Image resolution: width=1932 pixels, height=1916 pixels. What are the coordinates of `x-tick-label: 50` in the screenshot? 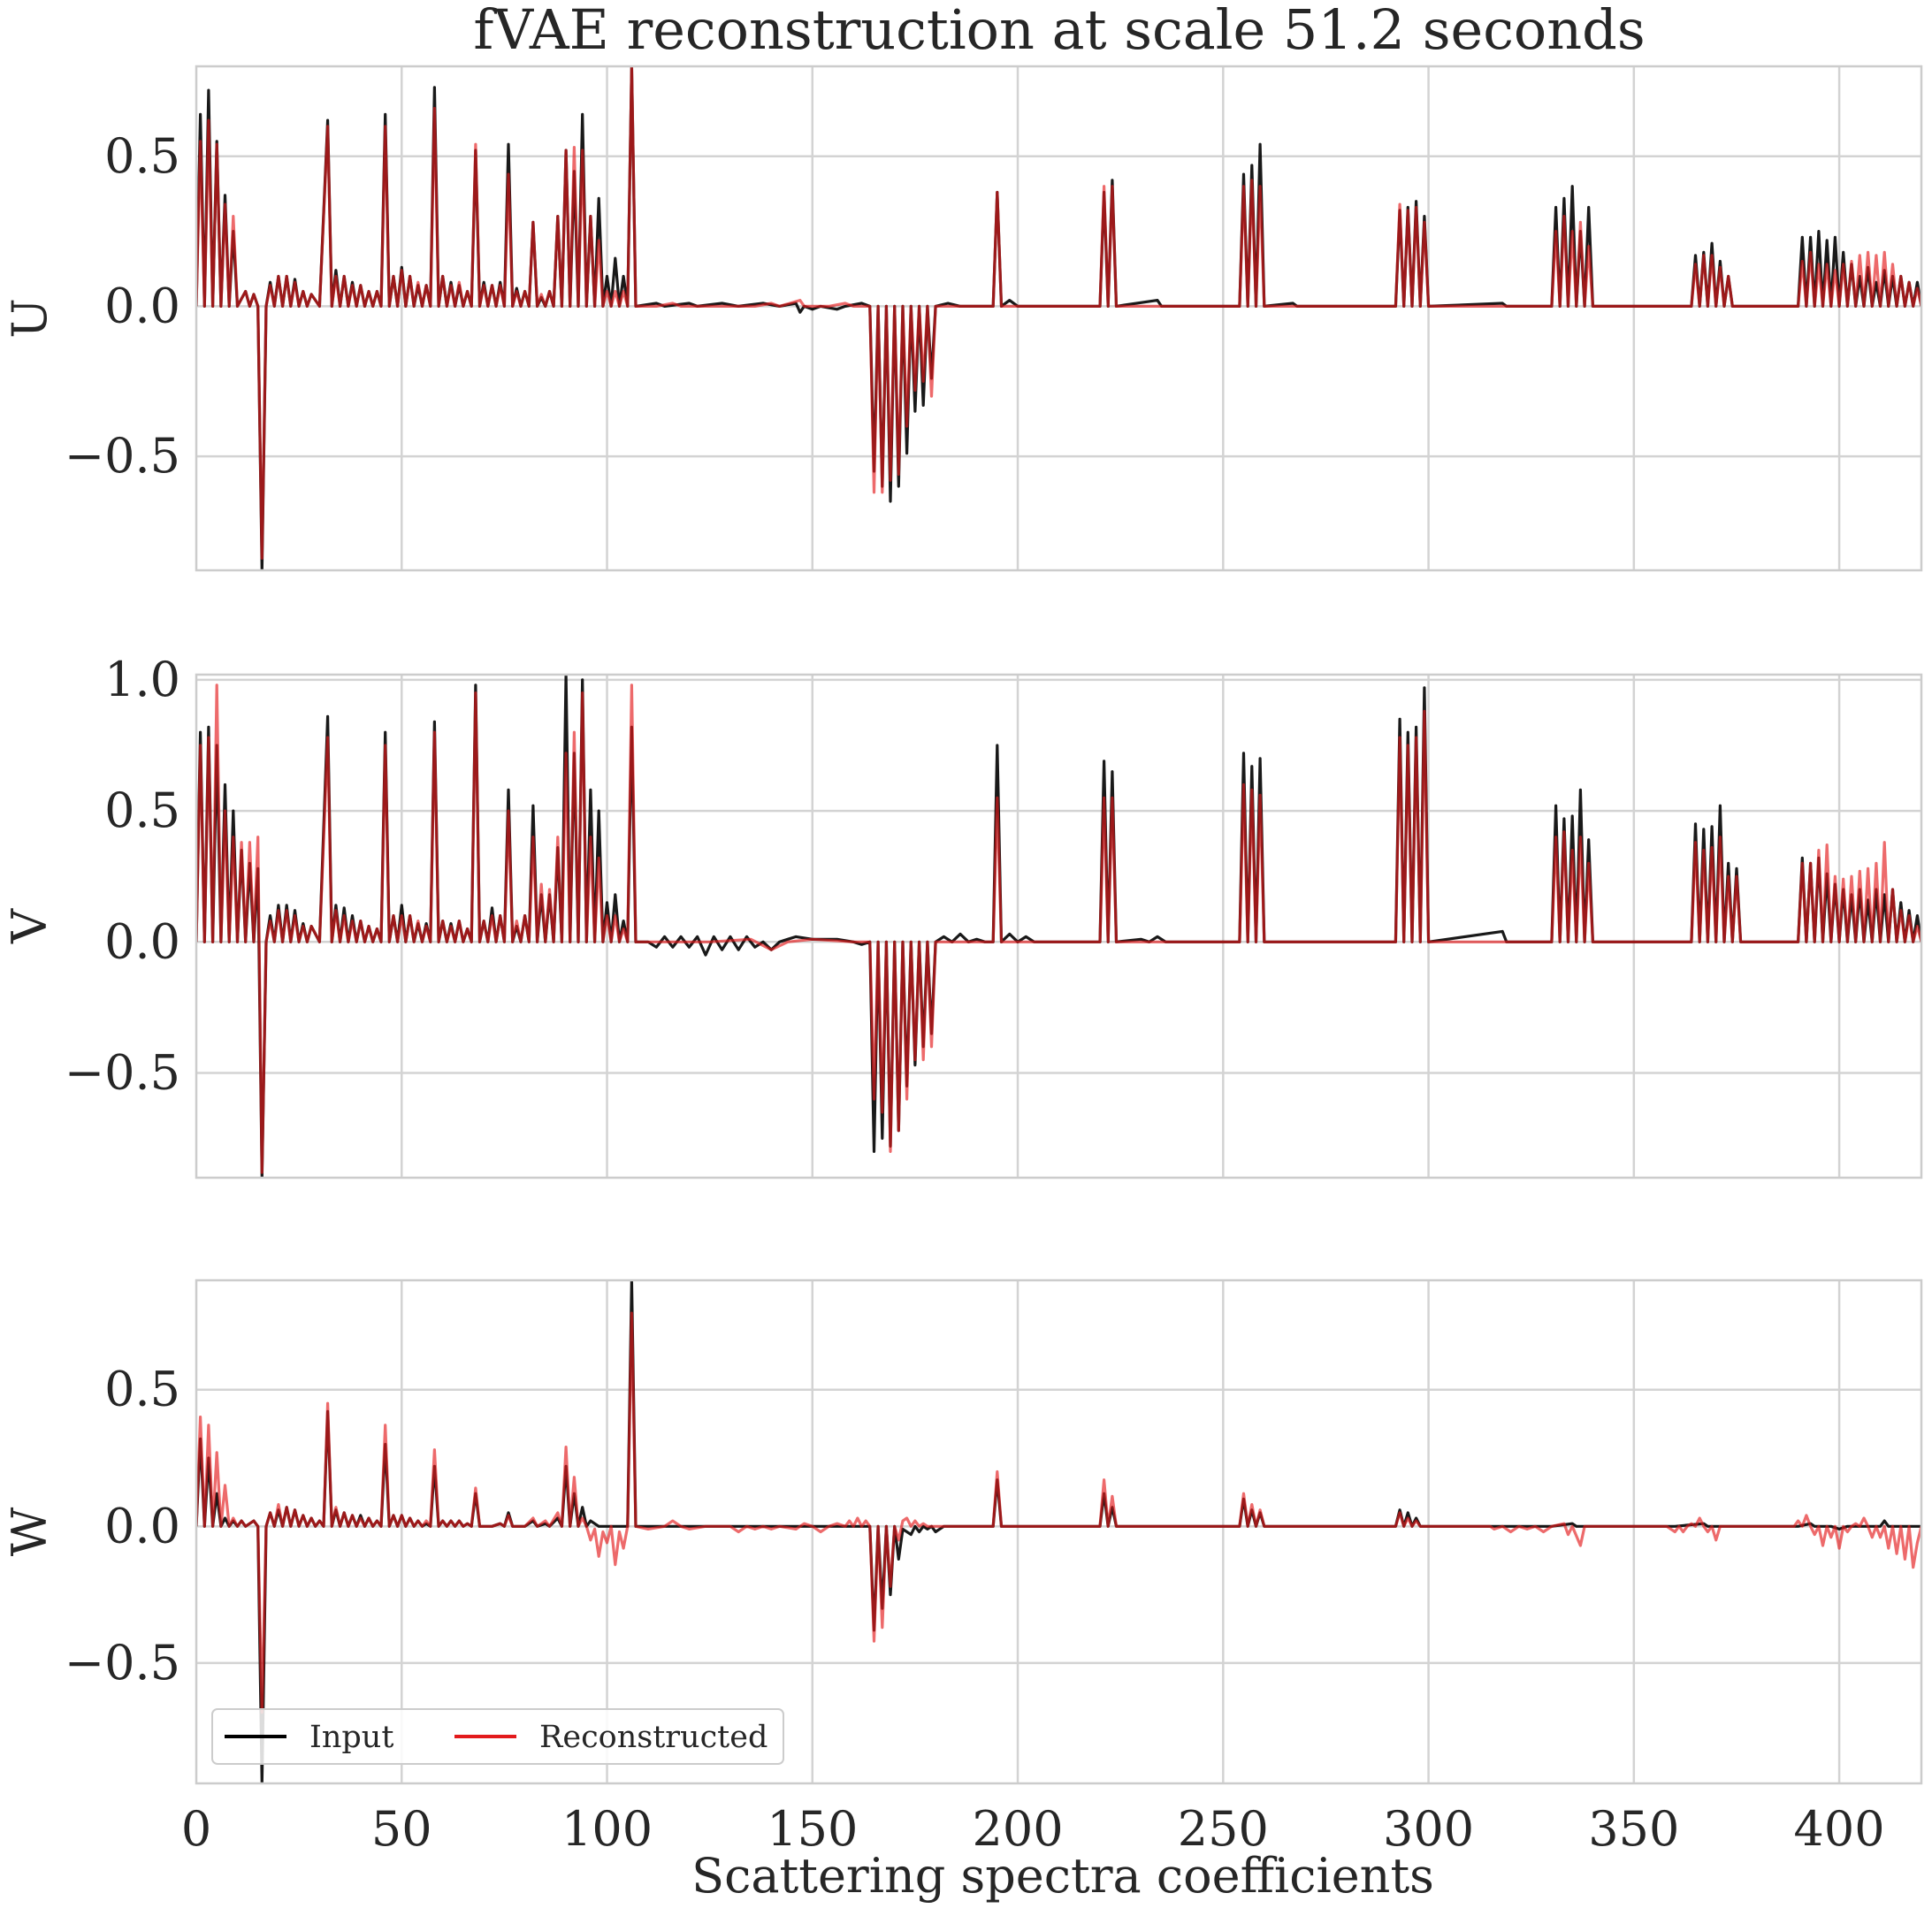 It's located at (401, 1829).